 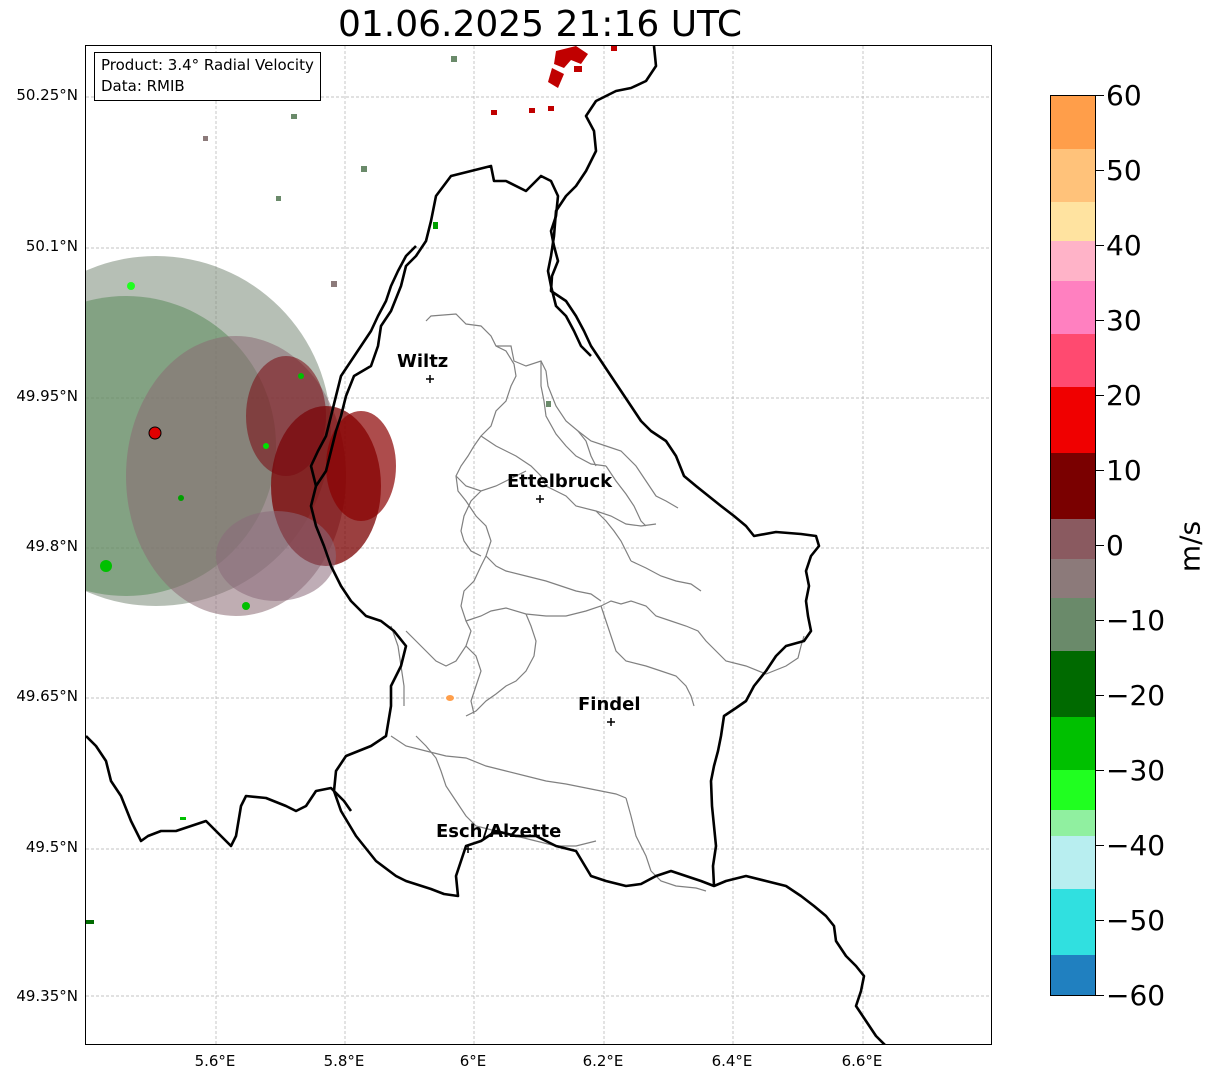 I want to click on colorbar-tick-40: 40, so click(x=1124, y=245).